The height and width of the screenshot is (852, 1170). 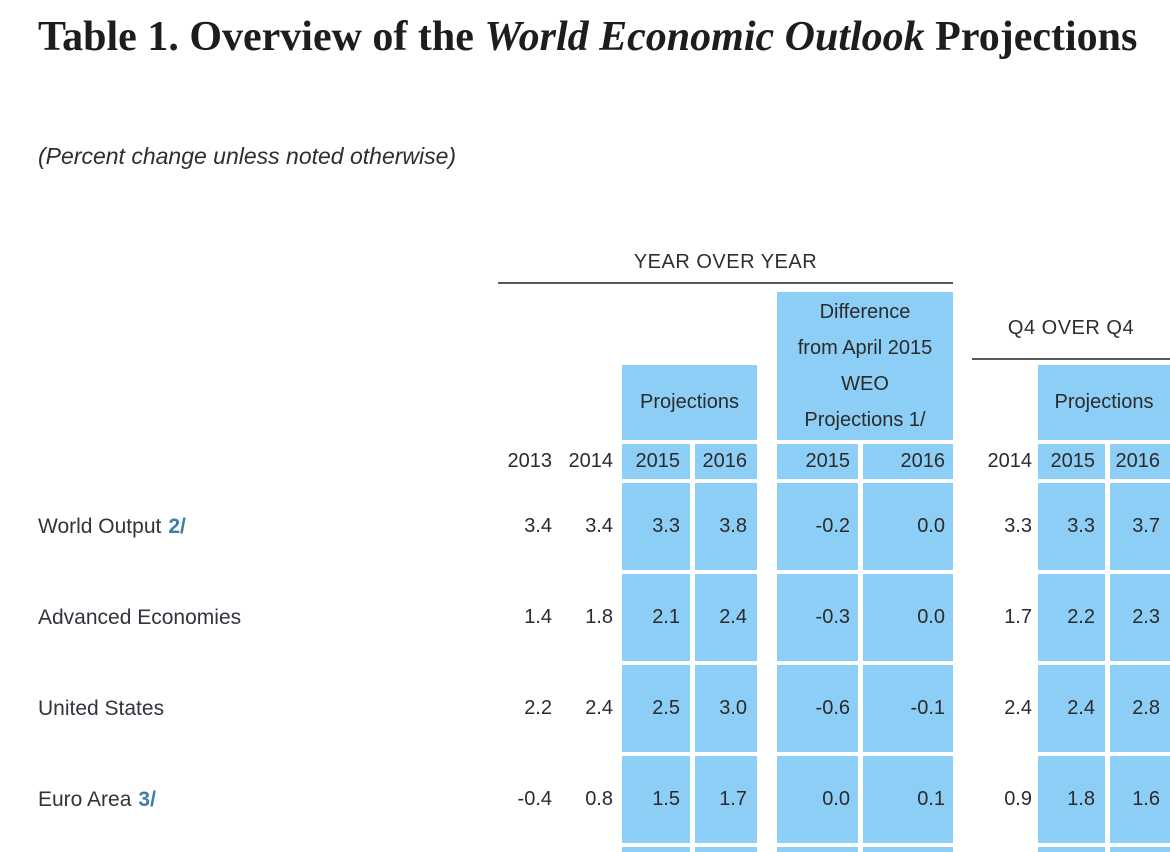 I want to click on table-cell: 3.0, so click(x=726, y=708).